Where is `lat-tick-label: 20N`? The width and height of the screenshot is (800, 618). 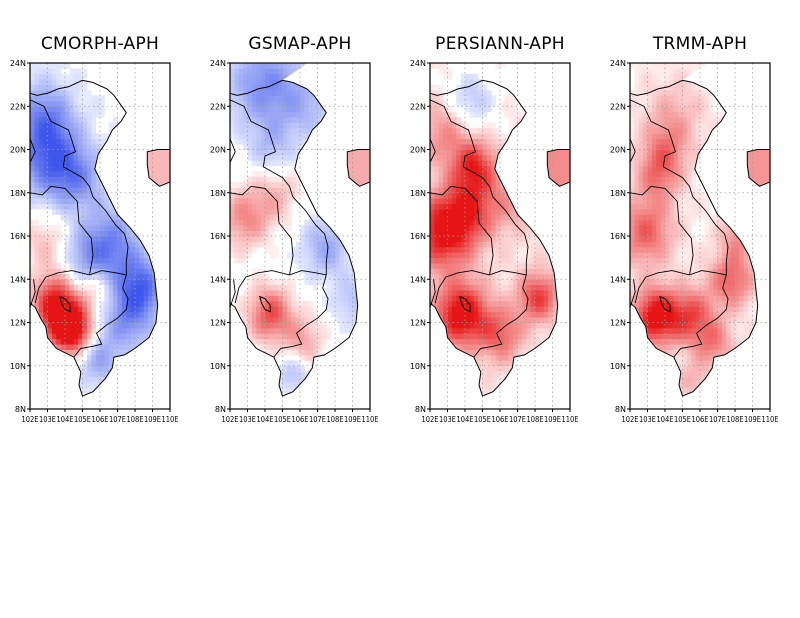 lat-tick-label: 20N is located at coordinates (18, 150).